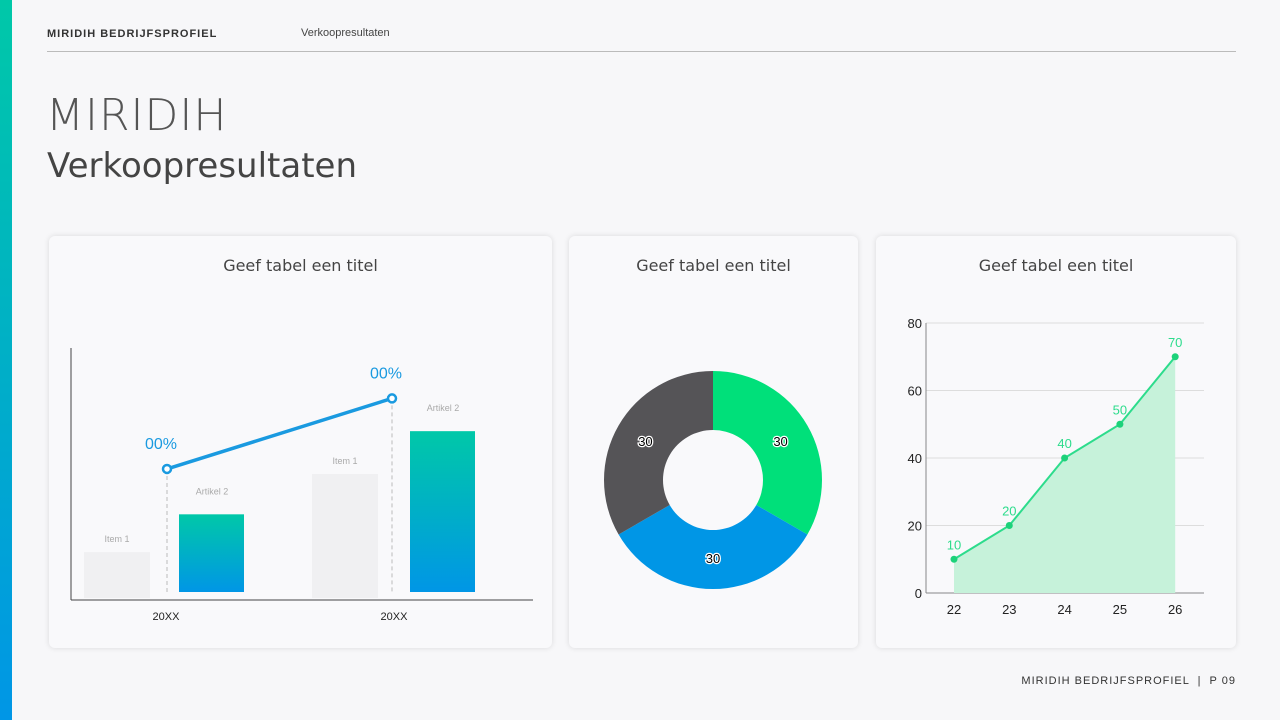 The height and width of the screenshot is (720, 1280). I want to click on data-label: 50, so click(1120, 409).